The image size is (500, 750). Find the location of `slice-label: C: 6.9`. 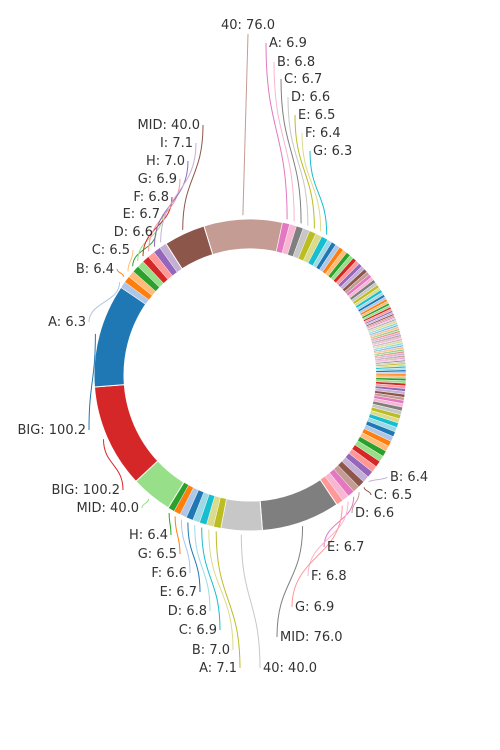

slice-label: C: 6.9 is located at coordinates (198, 630).